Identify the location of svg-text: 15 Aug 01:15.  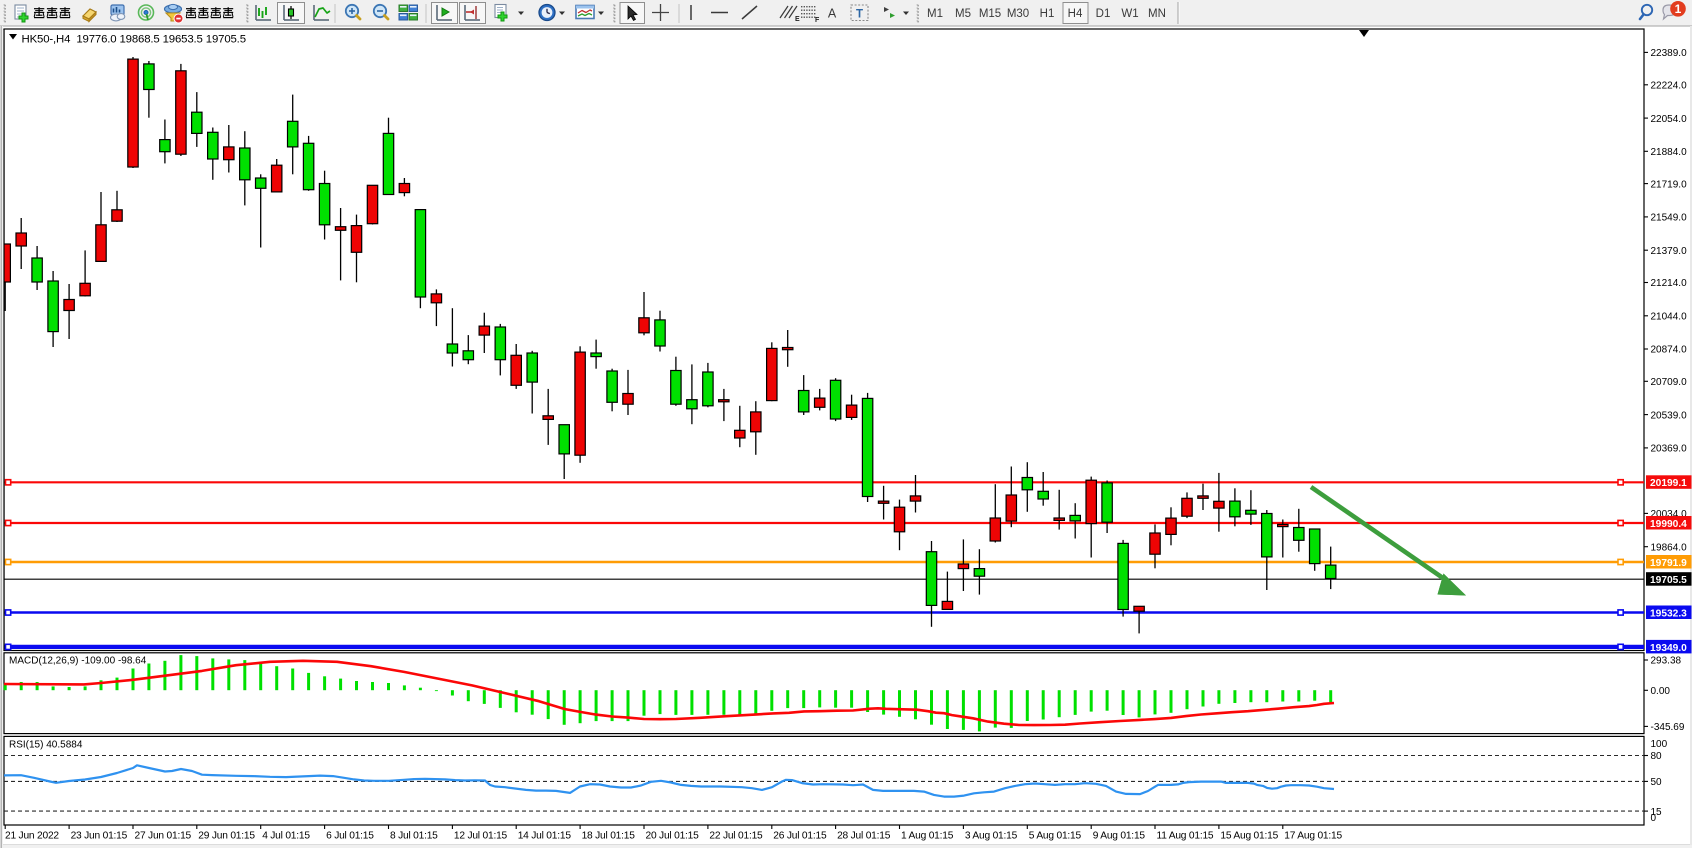
(1249, 836).